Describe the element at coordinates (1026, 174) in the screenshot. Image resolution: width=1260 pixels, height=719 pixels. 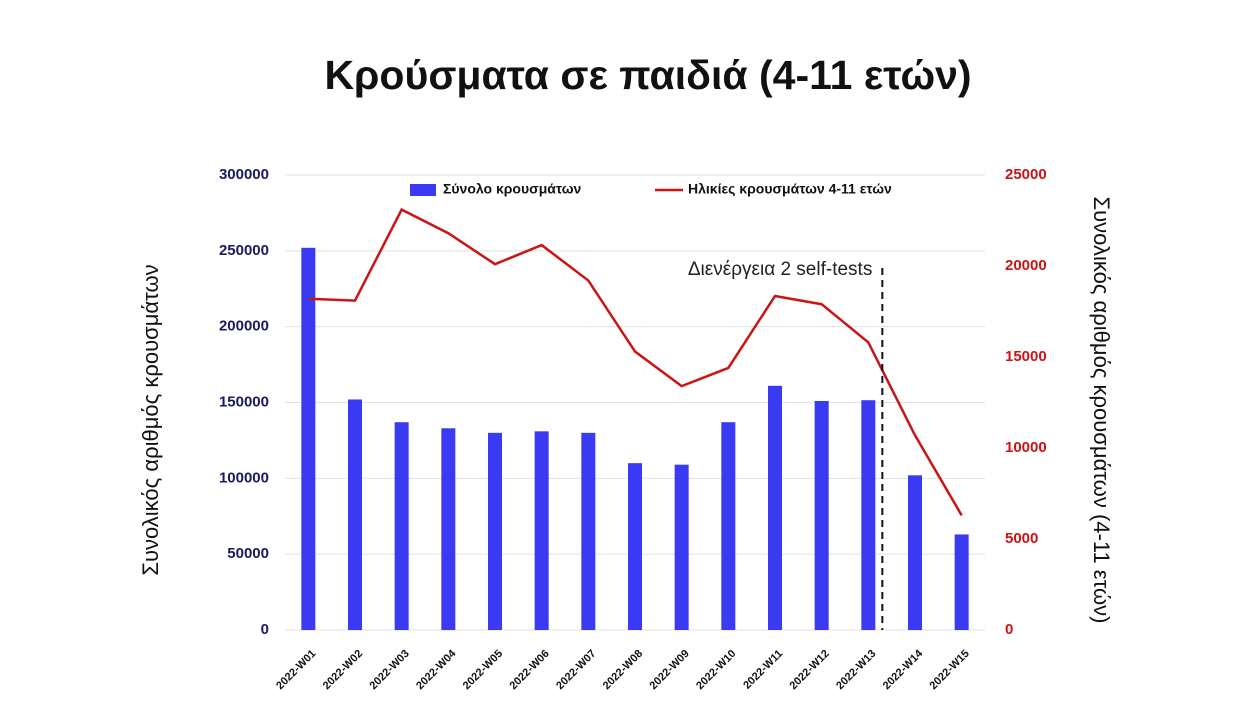
I see `y2-tick-label: 25000` at that location.